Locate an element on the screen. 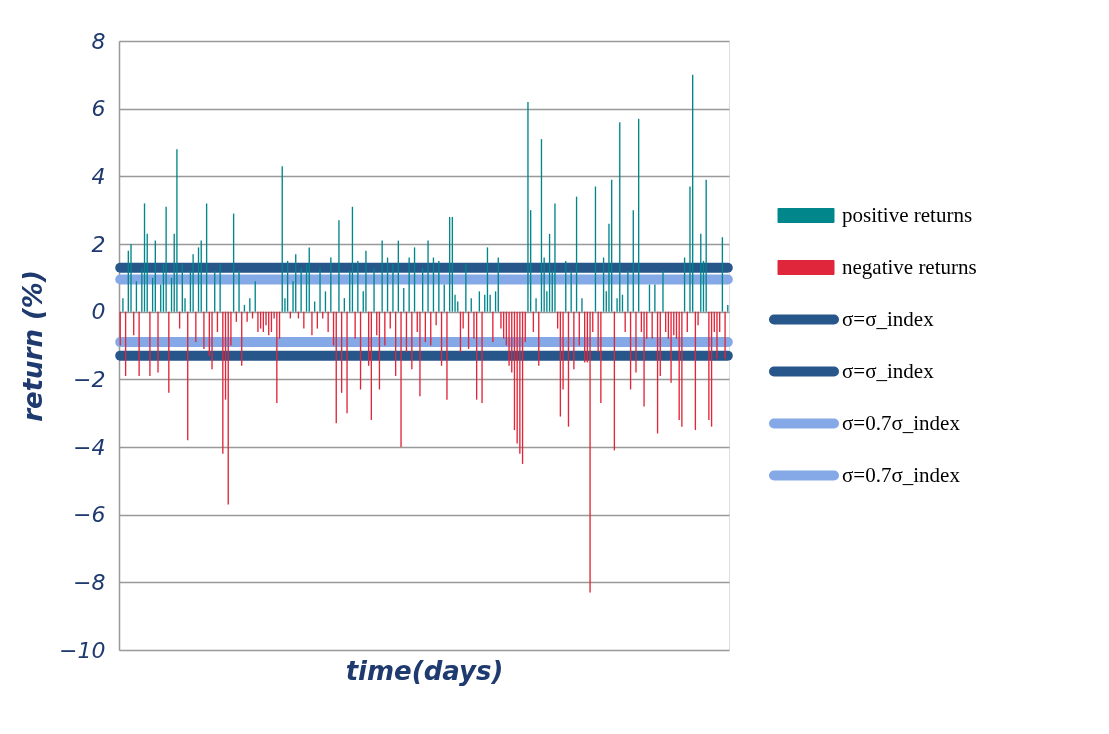 This screenshot has width=1109, height=734. y-axis-title: return (%) is located at coordinates (33, 346).